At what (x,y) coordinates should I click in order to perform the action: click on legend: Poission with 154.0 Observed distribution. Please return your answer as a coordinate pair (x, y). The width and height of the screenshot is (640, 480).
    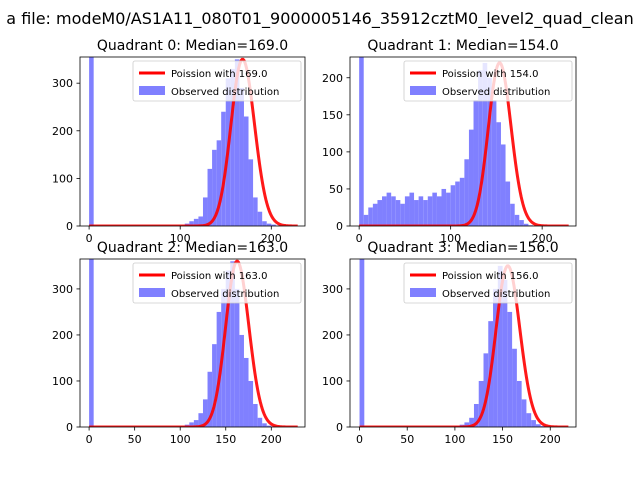
    Looking at the image, I should click on (488, 81).